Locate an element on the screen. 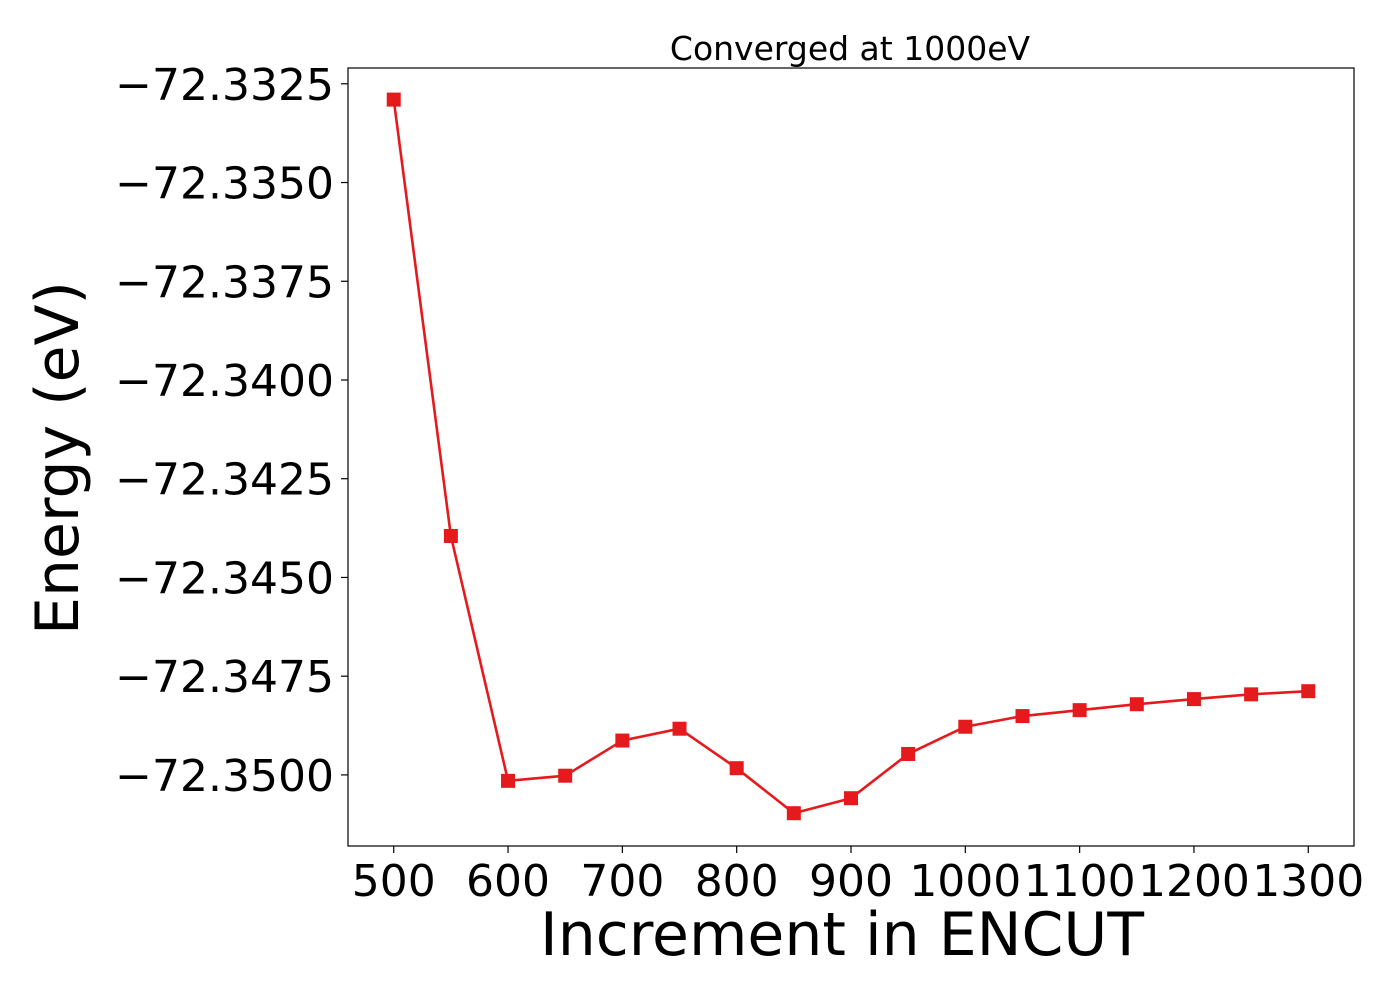  y-tick-label: −72.3400 is located at coordinates (224, 381).